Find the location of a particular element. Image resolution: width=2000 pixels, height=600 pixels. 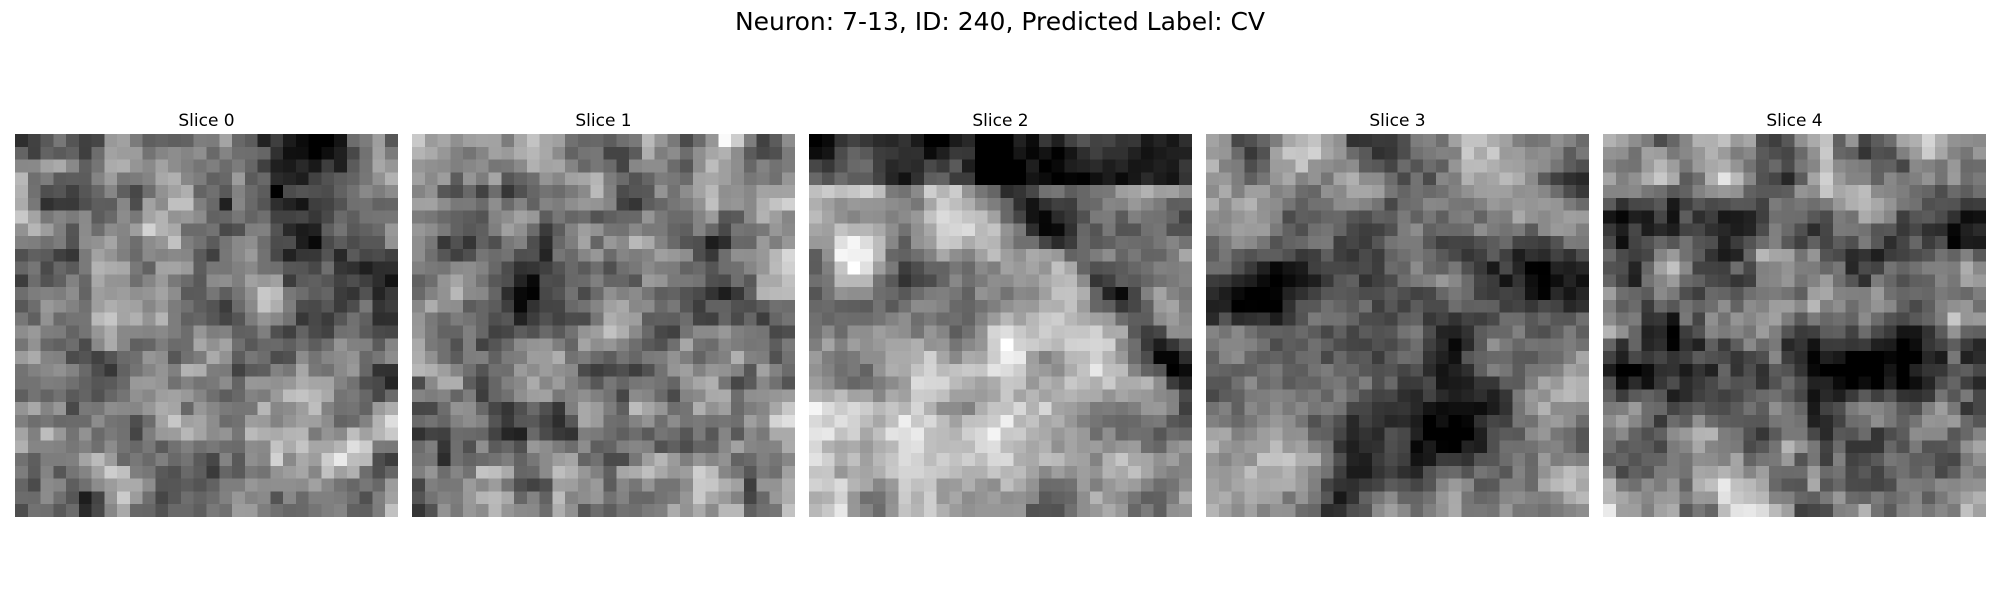

slice-panel-2: Slice 2 is located at coordinates (1000, 313).